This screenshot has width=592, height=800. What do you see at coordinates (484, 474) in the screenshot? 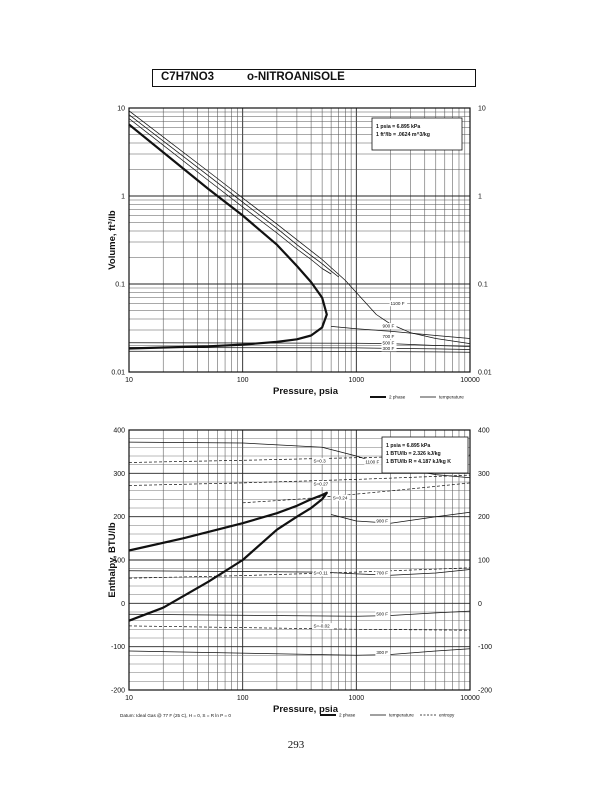
I see `y-tick-label-right: 300` at bounding box center [484, 474].